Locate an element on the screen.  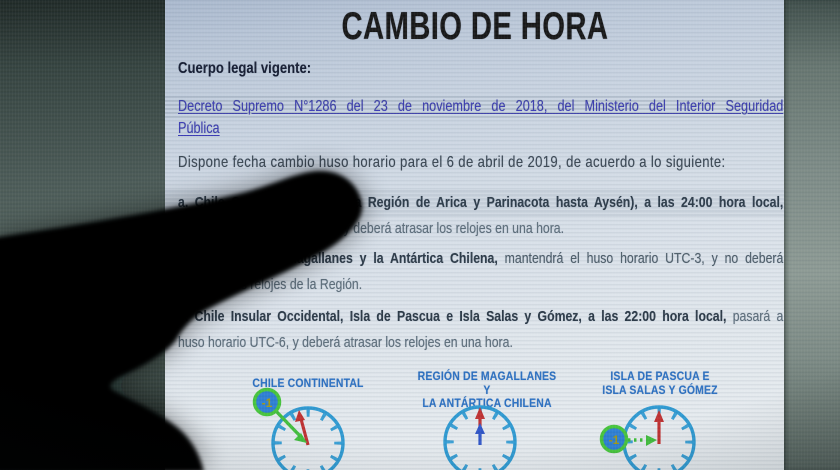
page-title-row: CAMBIO DE HORA is located at coordinates (475, 27).